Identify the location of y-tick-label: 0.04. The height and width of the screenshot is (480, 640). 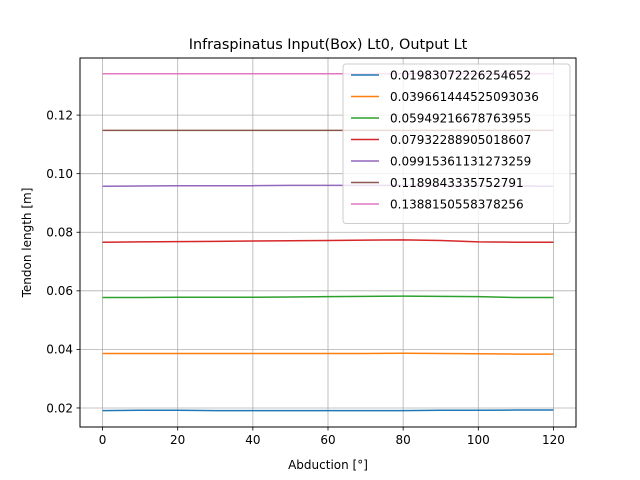
(59, 350).